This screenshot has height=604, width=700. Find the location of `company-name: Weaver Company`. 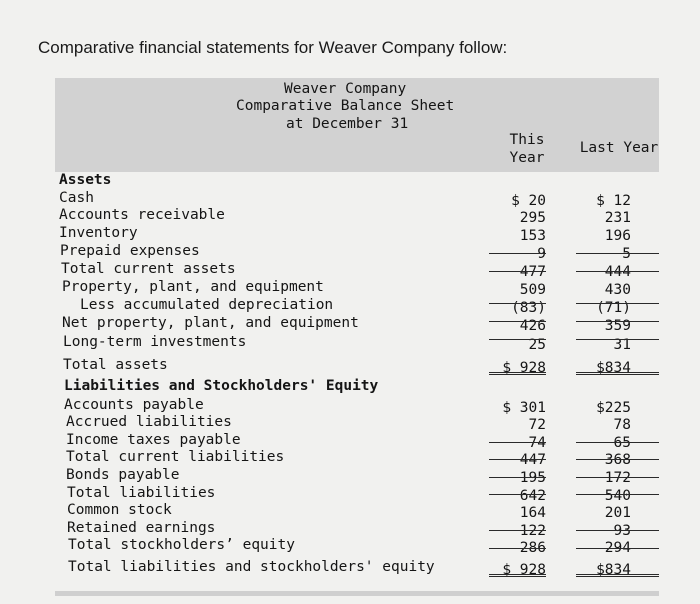

company-name: Weaver Company is located at coordinates (345, 89).